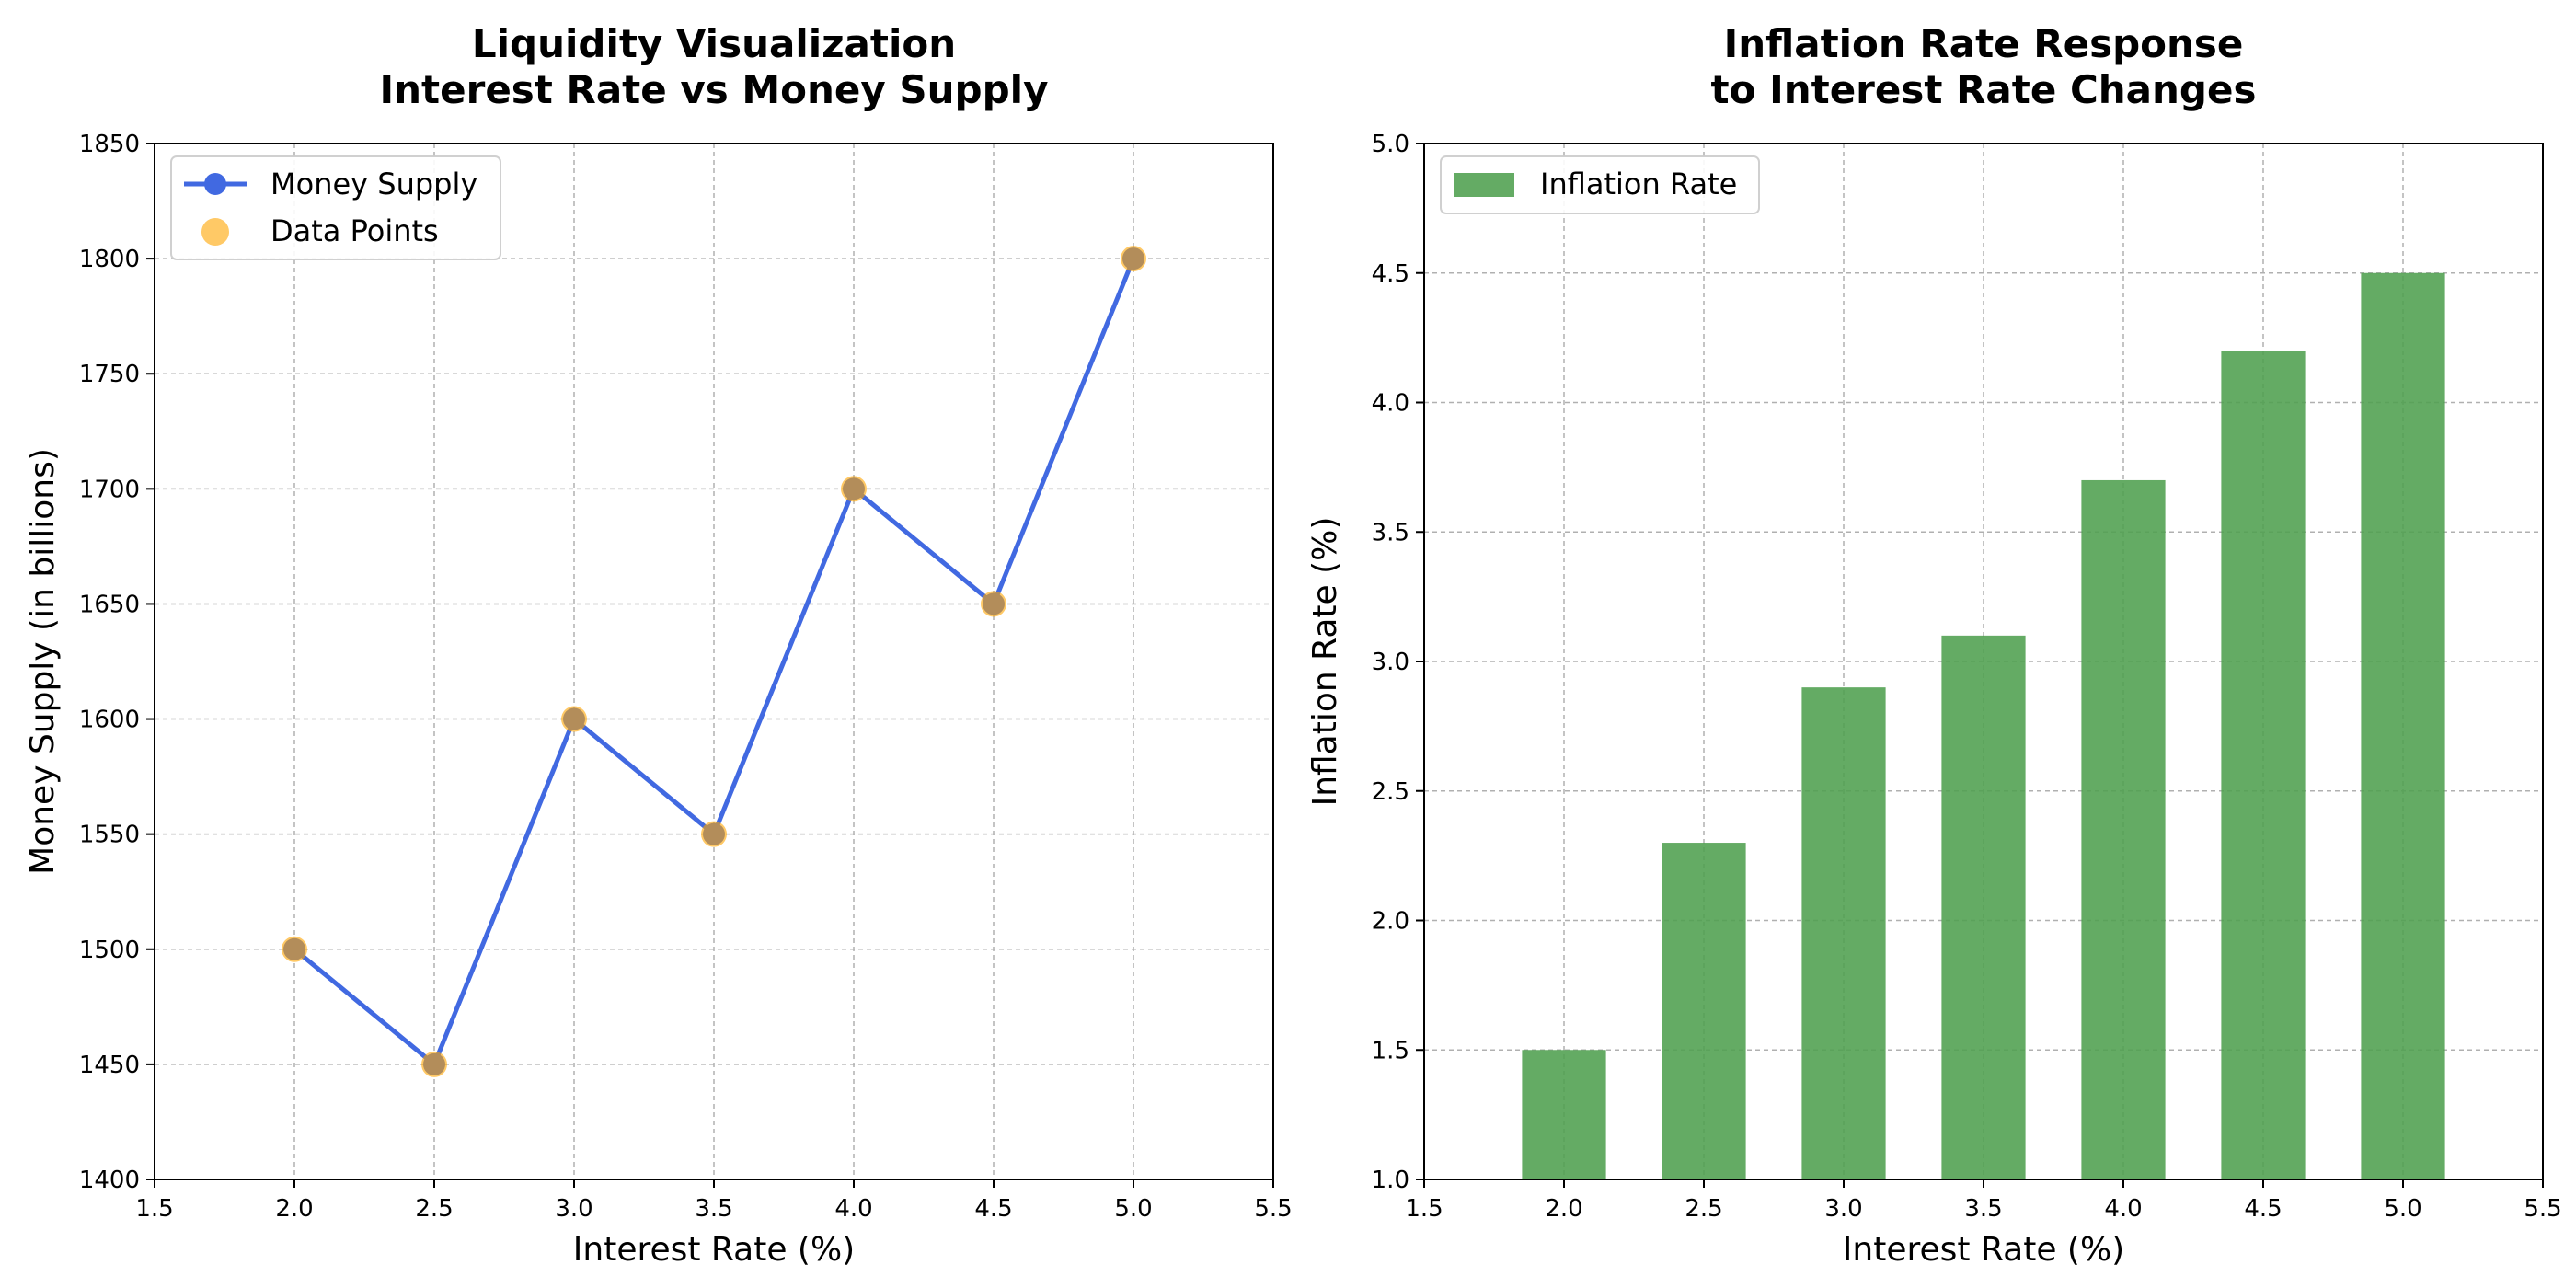  Describe the element at coordinates (1325, 662) in the screenshot. I see `y-axis-label: Inflation Rate (%)` at that location.